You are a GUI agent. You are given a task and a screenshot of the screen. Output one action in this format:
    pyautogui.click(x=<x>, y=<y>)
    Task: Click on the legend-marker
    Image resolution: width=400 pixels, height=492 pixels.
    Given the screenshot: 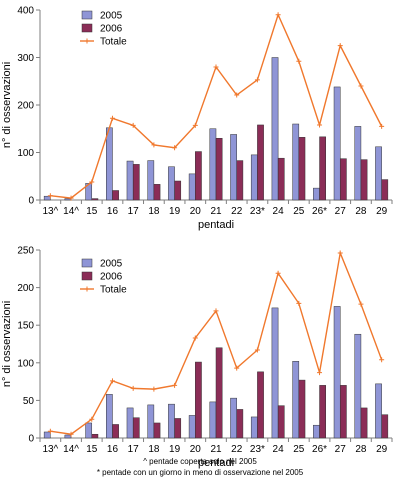 What is the action you would take?
    pyautogui.click(x=87, y=41)
    